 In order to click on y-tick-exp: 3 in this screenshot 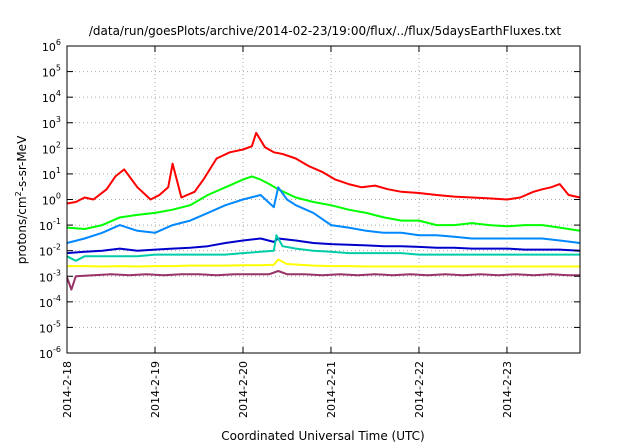, I will do `click(58, 119)`.